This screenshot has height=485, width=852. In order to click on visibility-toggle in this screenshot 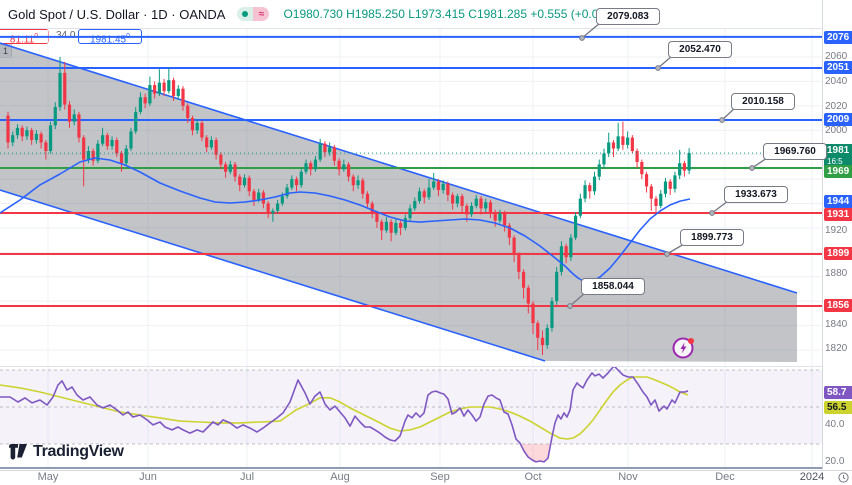, I will do `click(245, 14)`.